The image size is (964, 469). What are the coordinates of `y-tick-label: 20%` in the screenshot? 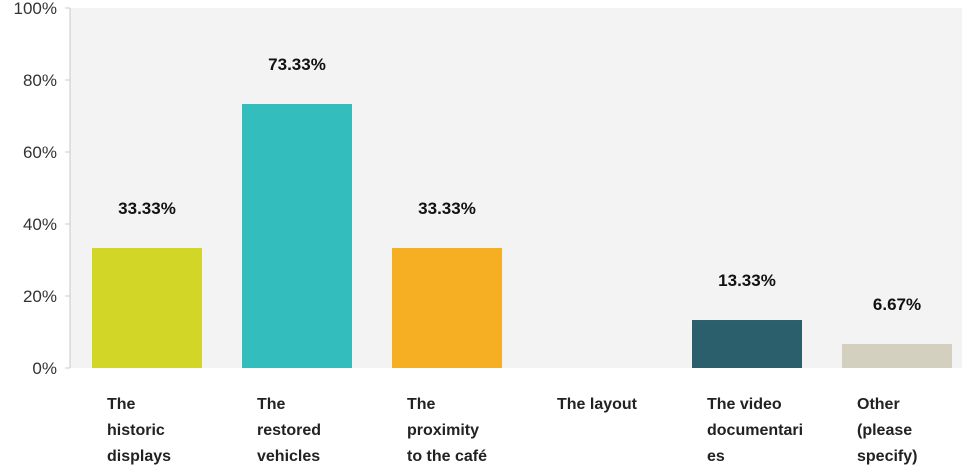 It's located at (40, 296).